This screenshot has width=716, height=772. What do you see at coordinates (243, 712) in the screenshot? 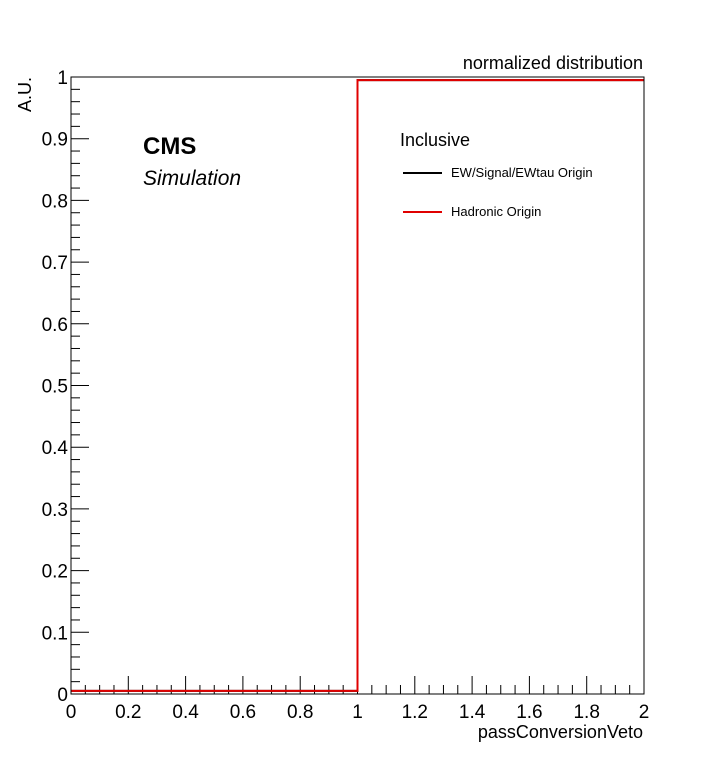
I see `x-tick-label: 0.6` at bounding box center [243, 712].